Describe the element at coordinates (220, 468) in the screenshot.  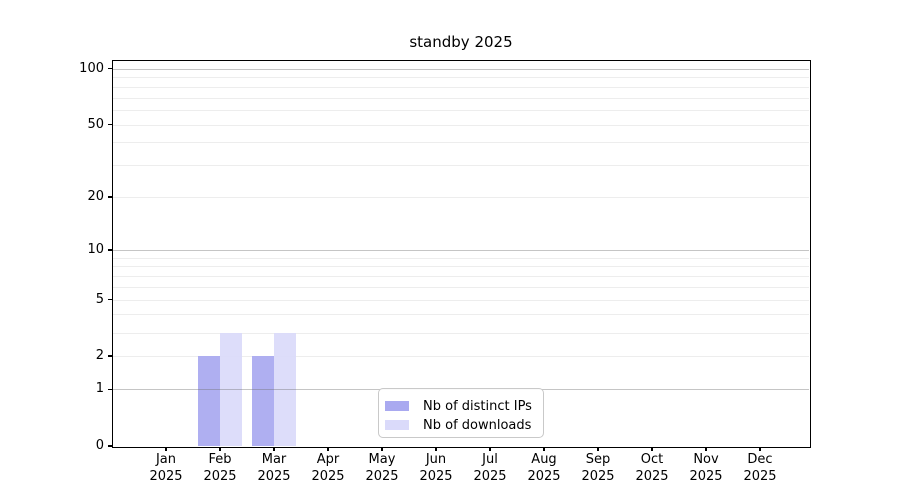
I see `x-tick-label: Feb 2025` at that location.